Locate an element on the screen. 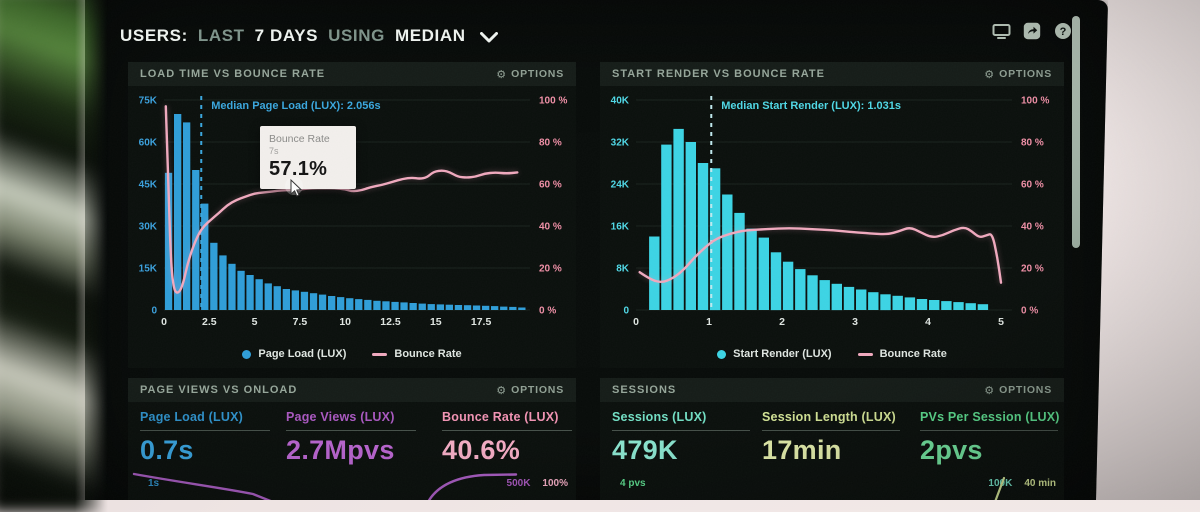 Image resolution: width=1200 pixels, height=512 pixels. svg-text: 2.5 is located at coordinates (209, 322).